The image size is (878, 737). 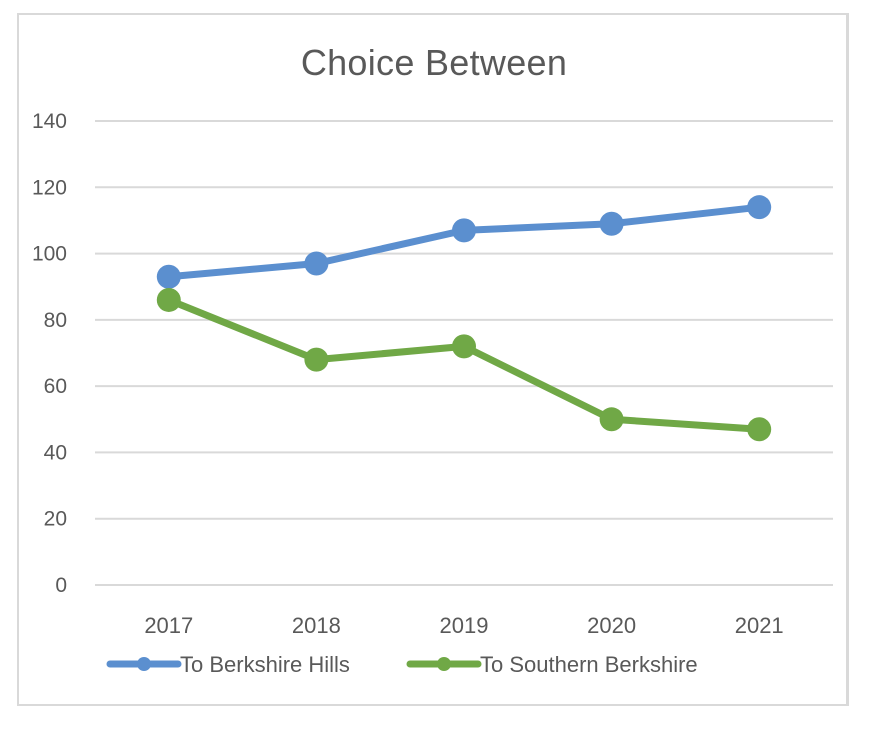 I want to click on y-tick-label: 60, so click(x=55, y=386).